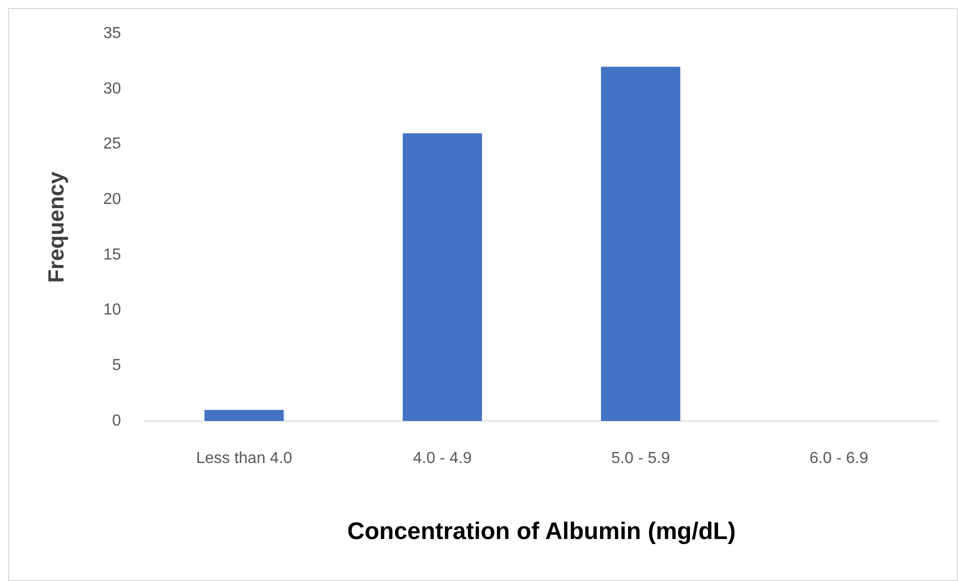 This screenshot has height=581, width=958. I want to click on y-tick-label: 30, so click(112, 89).